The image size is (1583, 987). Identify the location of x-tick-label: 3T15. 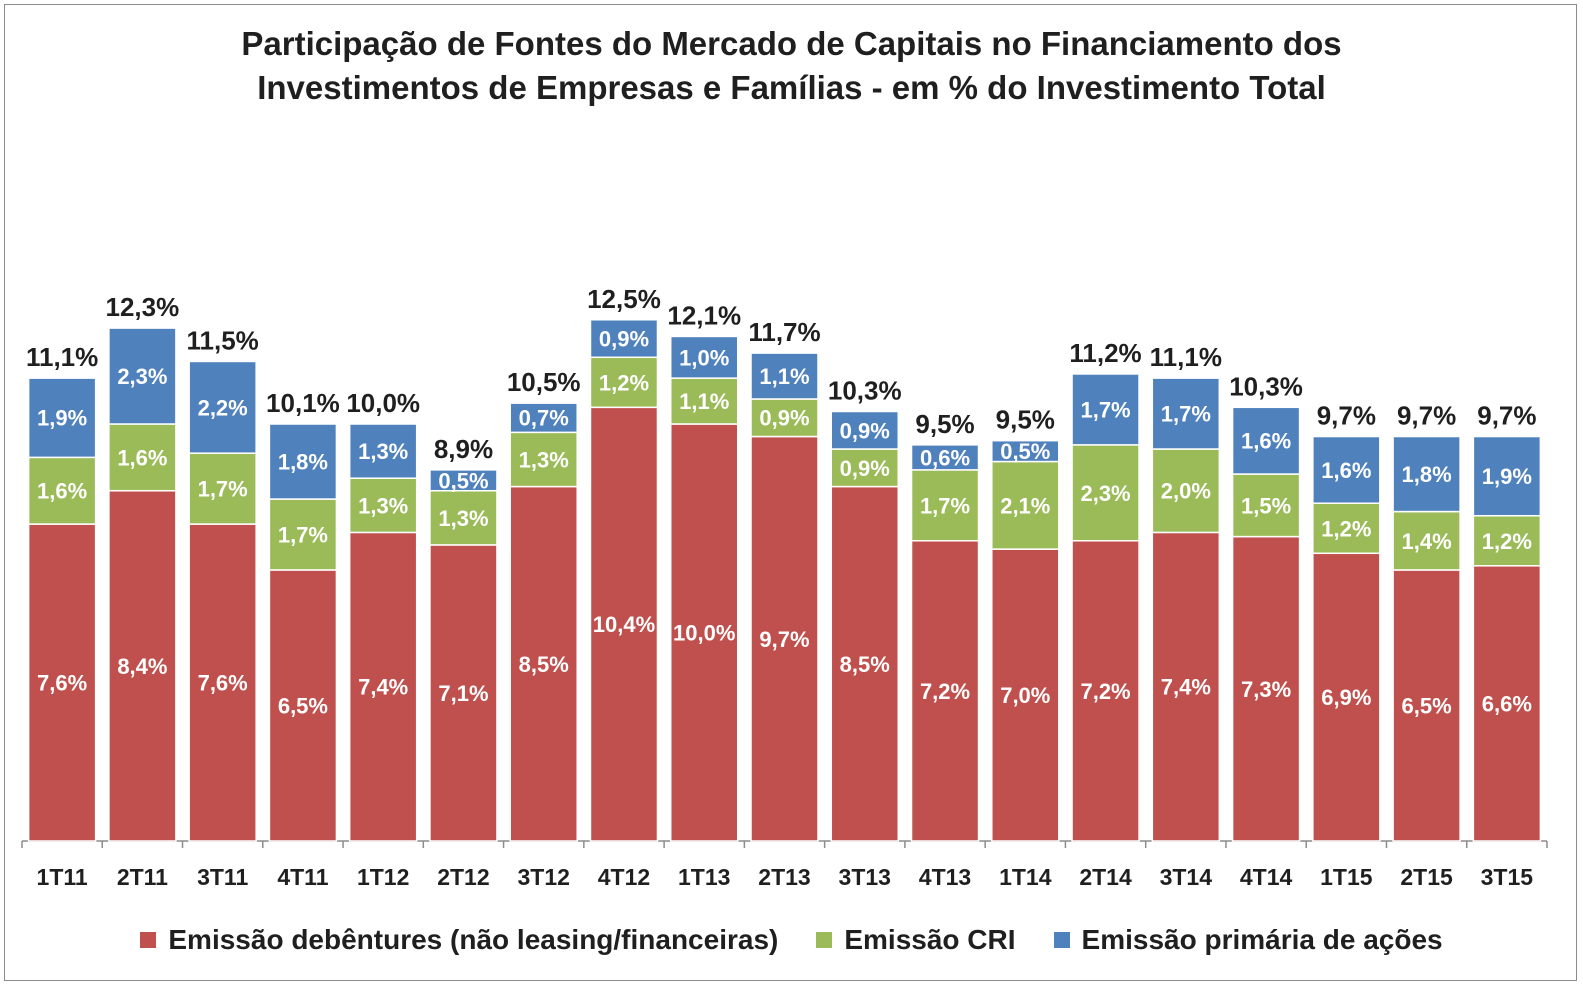
(1507, 877).